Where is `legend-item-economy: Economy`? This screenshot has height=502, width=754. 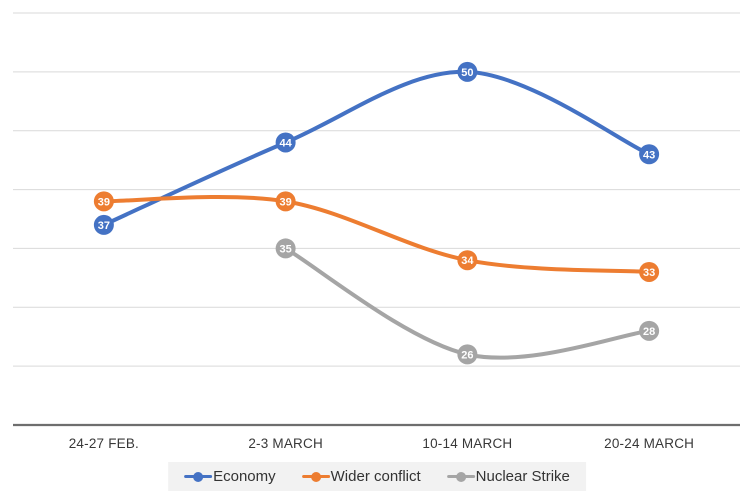 legend-item-economy: Economy is located at coordinates (230, 476).